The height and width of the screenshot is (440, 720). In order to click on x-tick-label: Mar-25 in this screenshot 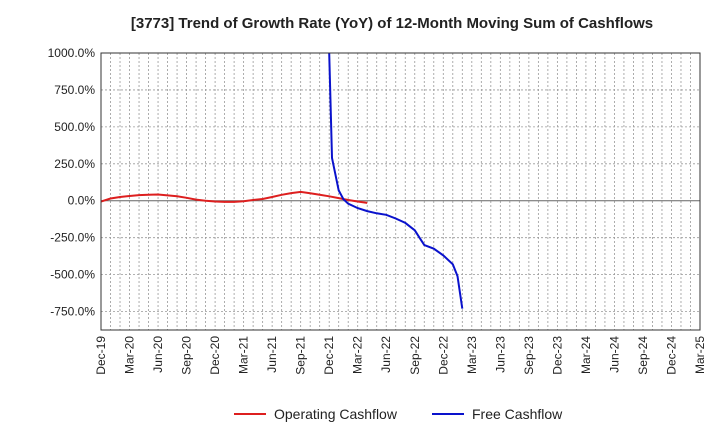, I will do `click(700, 355)`.